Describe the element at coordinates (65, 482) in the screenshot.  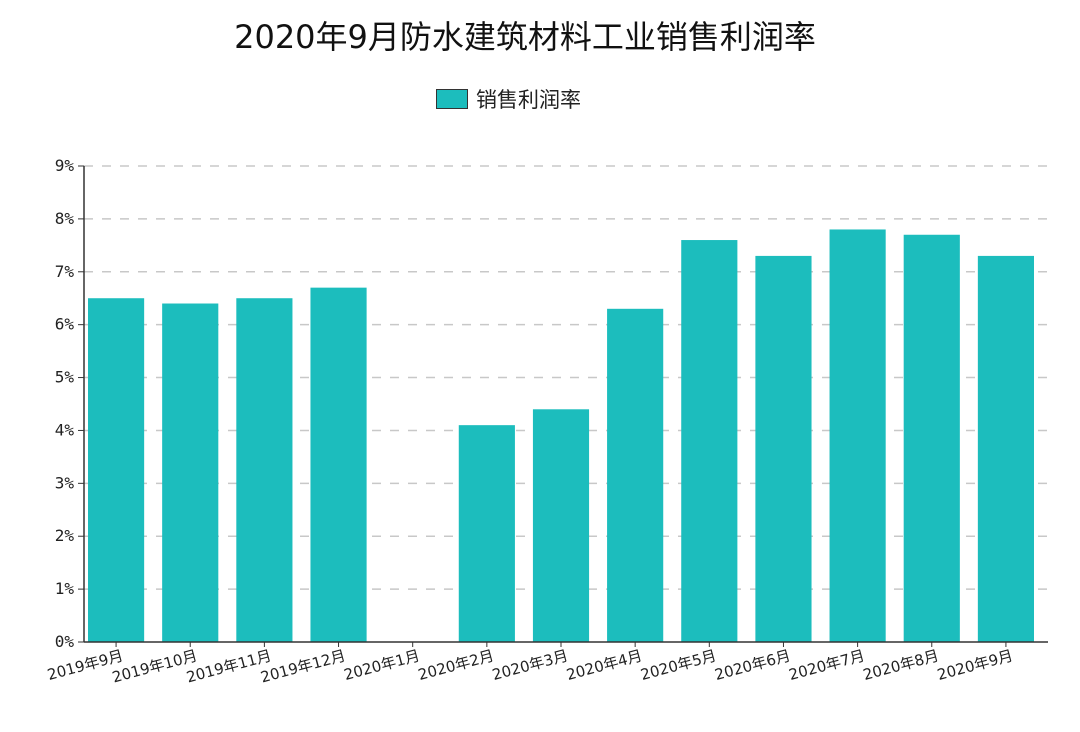
I see `y-tick-label: 3%` at that location.